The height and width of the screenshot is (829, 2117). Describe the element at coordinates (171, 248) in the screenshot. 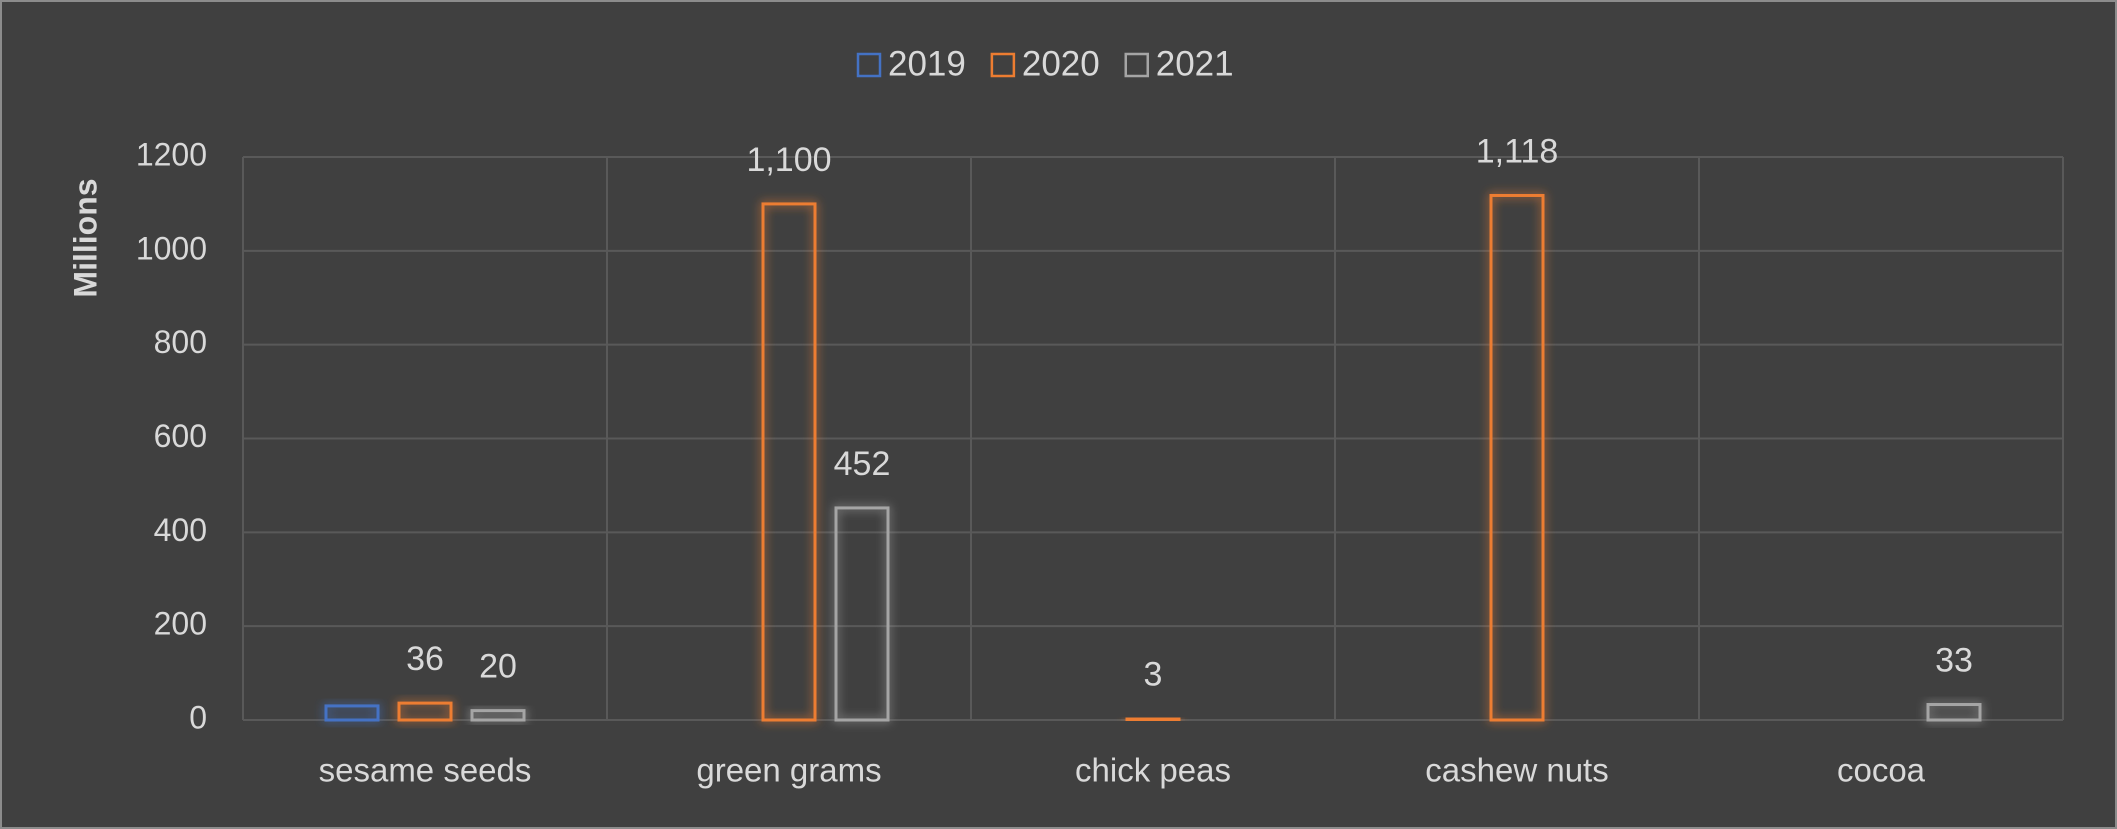

I see `y-tick-label: 1000` at that location.